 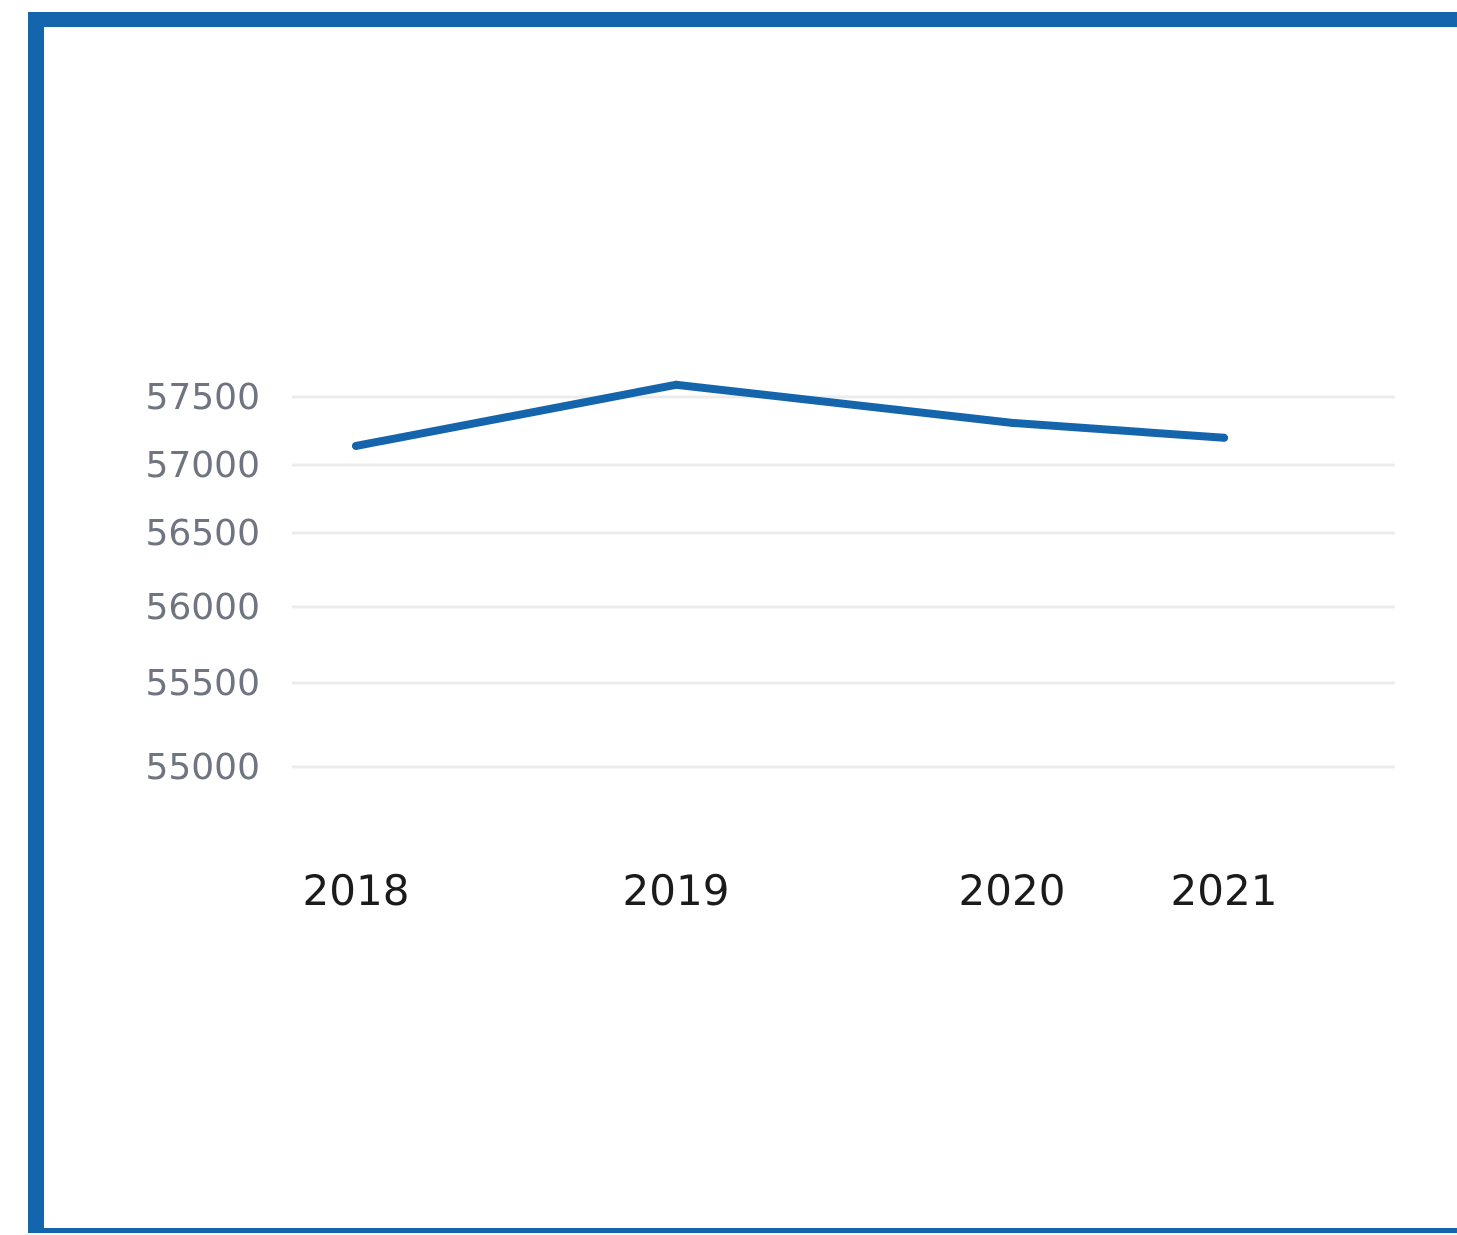 What do you see at coordinates (1224, 437) in the screenshot?
I see `data-point-2021` at bounding box center [1224, 437].